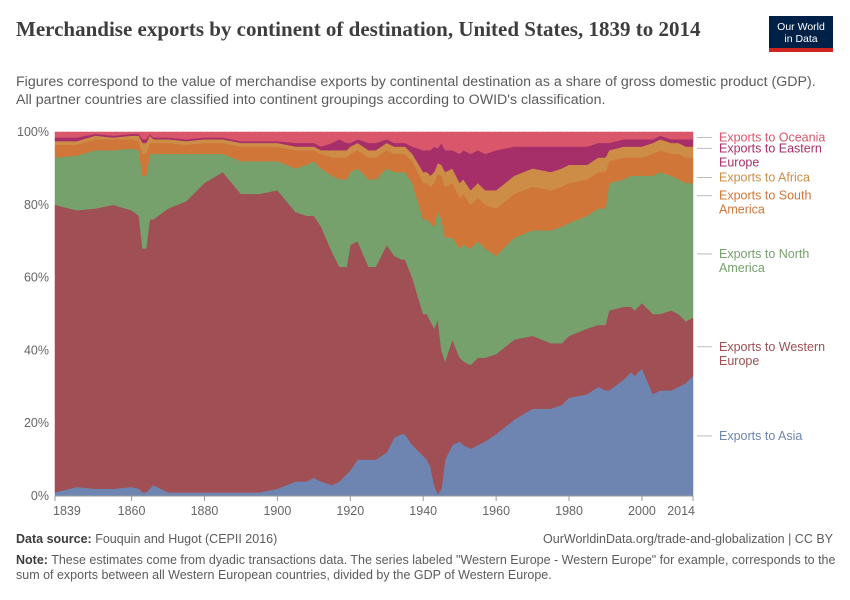  I want to click on owid-logo: Our World in Data, so click(801, 34).